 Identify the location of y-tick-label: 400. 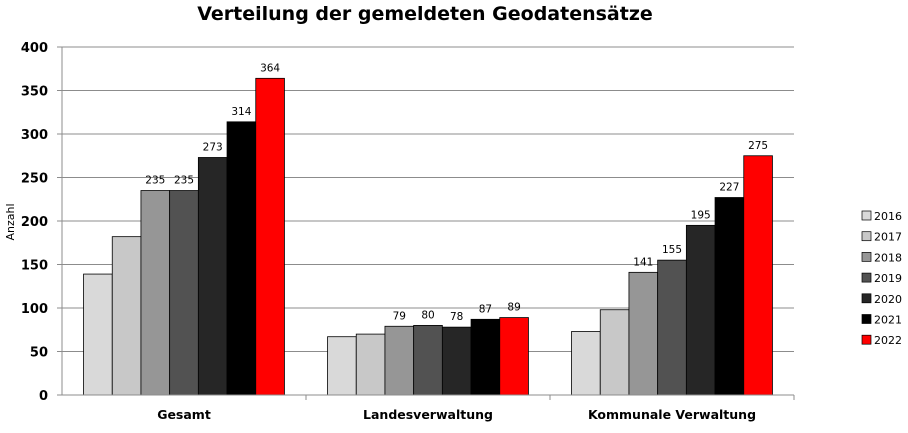
(34, 48).